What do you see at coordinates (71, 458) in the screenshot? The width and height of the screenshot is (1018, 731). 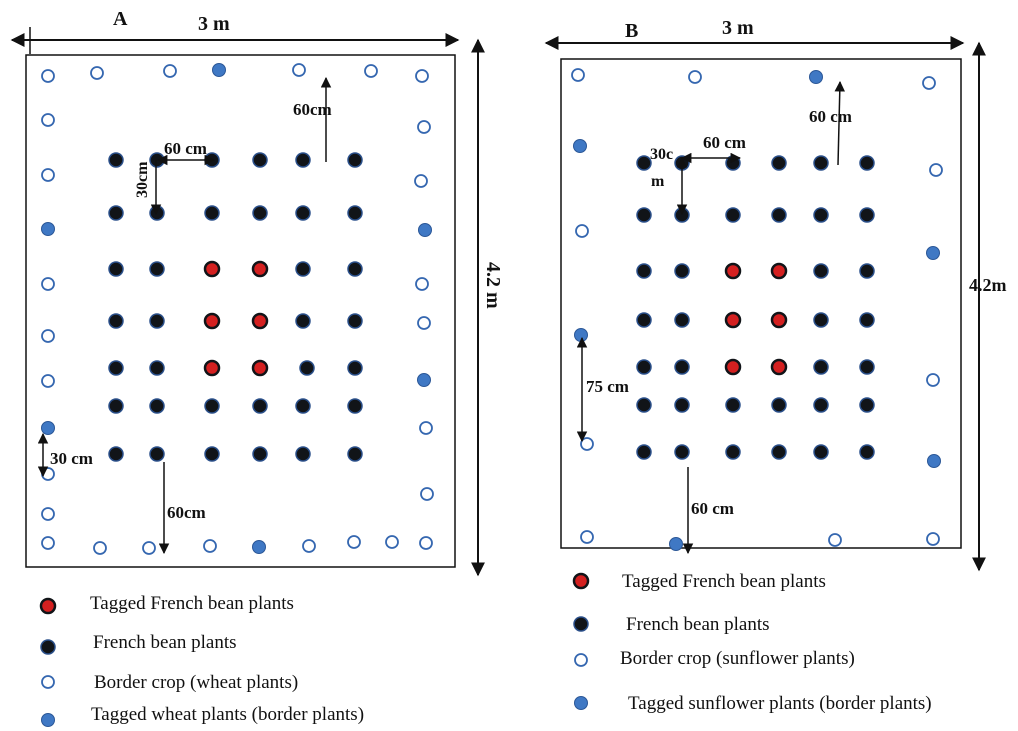 I see `panel-a-border-spacing-label: 30 cm` at bounding box center [71, 458].